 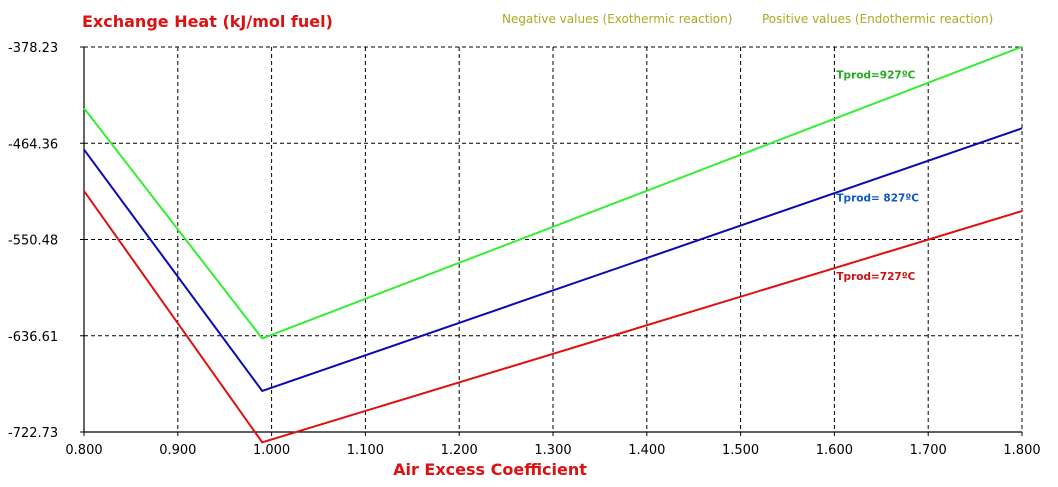 I want to click on x-tick-label: 1.000, so click(x=271, y=450).